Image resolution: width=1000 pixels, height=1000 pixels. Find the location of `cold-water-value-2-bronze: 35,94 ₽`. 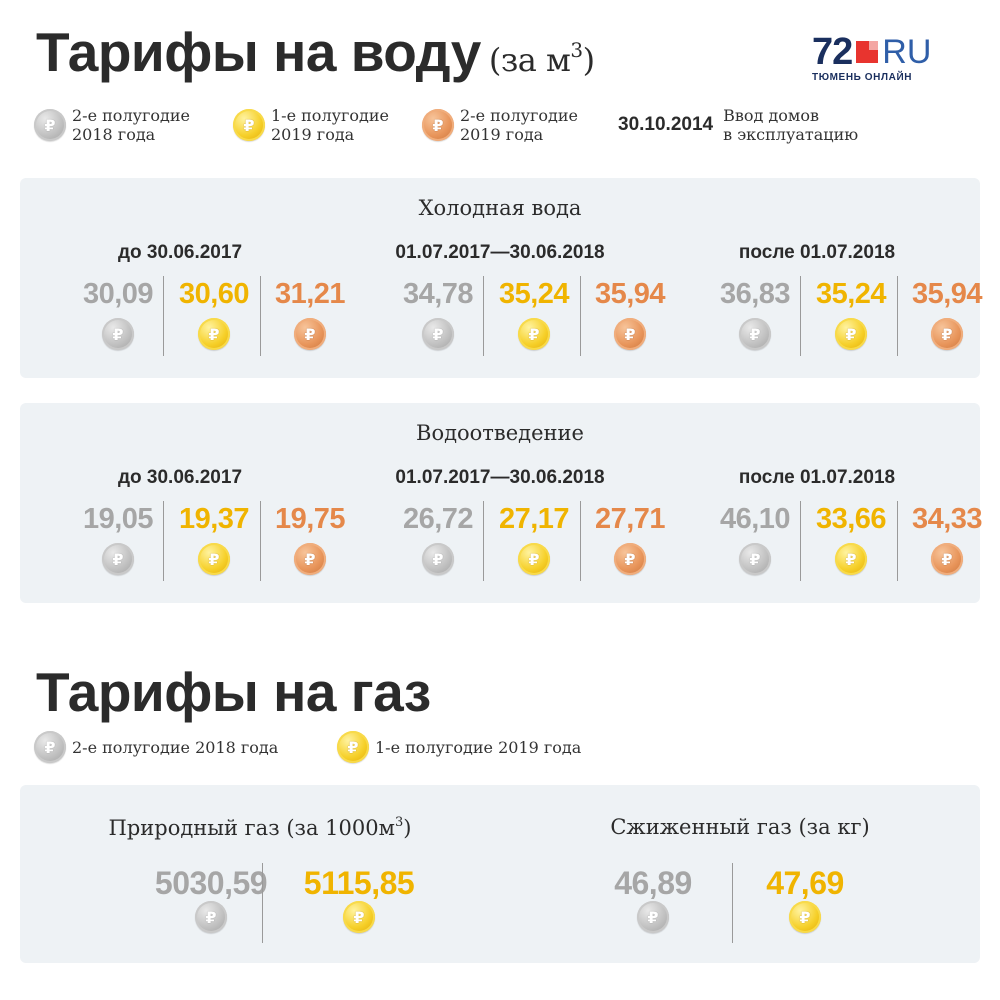

cold-water-value-2-bronze: 35,94 ₽ is located at coordinates (630, 318).